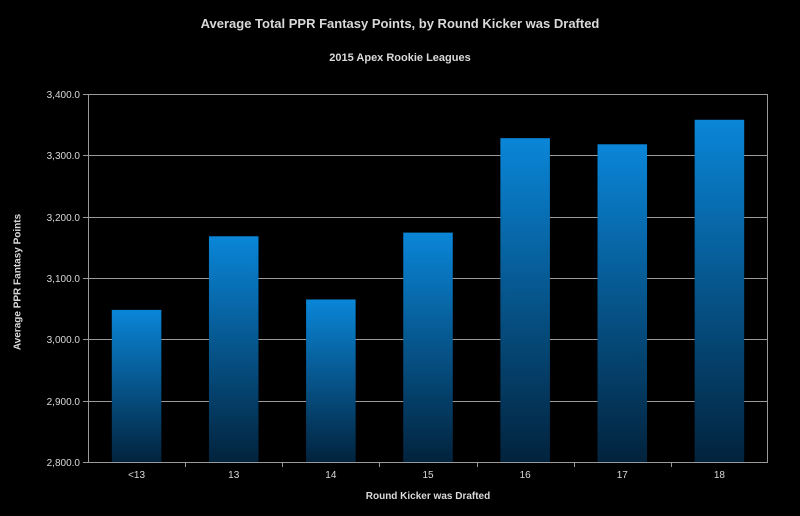 The width and height of the screenshot is (800, 516). I want to click on x-tick-labels: <13 13 14 15 16 17 18, so click(426, 475).